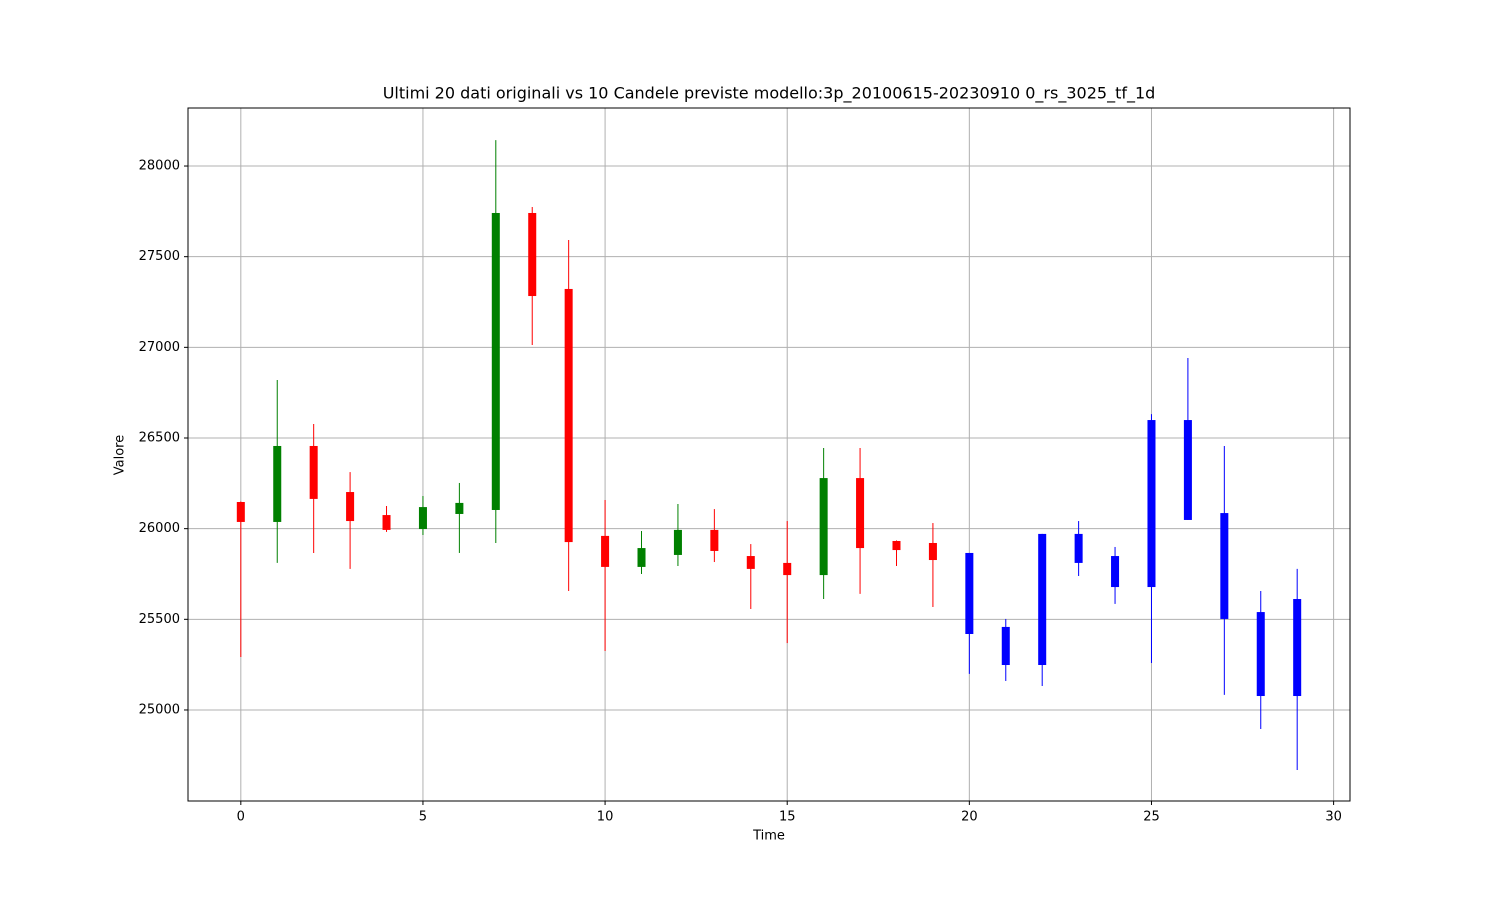  I want to click on y-tick-label: 28000, so click(159, 166).